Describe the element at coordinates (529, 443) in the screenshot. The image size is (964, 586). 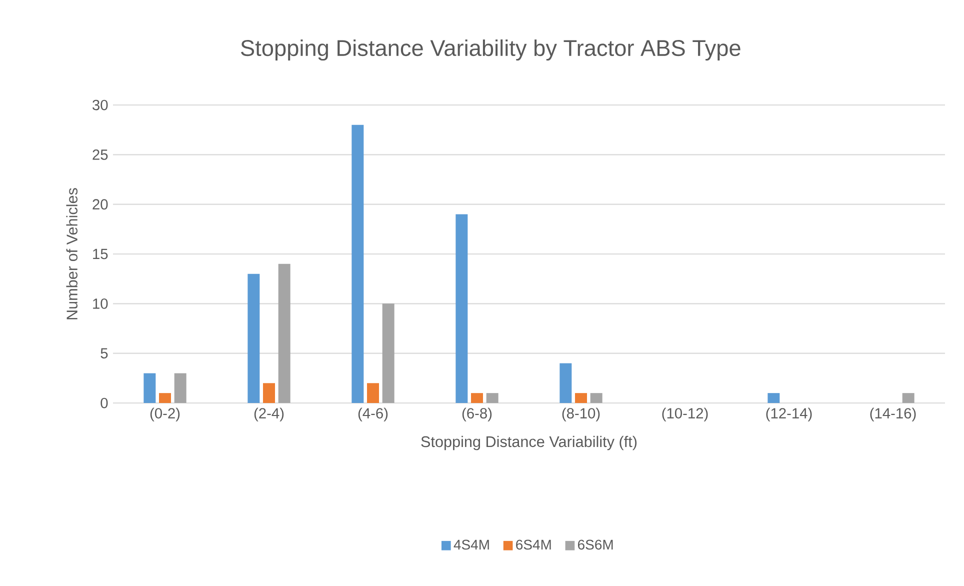
I see `x-axis-title: Stopping Distance Variability (ft)` at that location.